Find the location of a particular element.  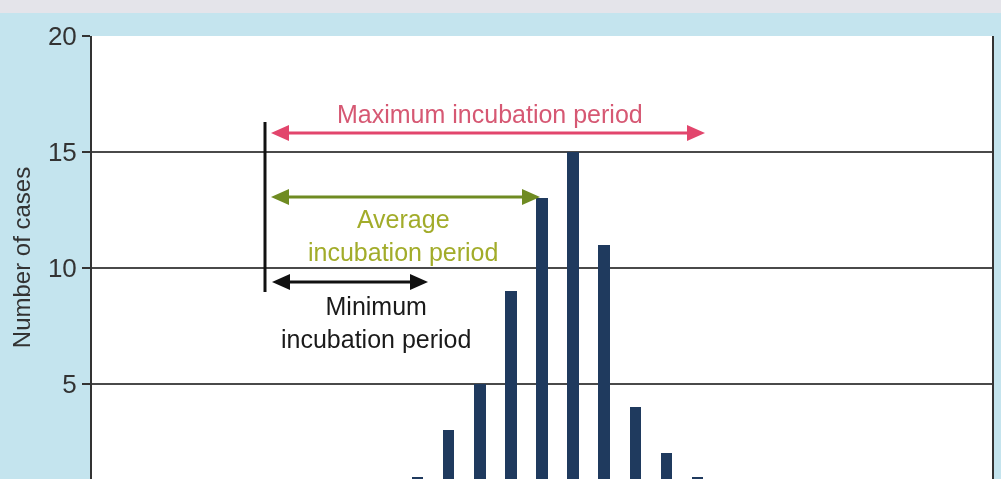

y-tick-label: 15 is located at coordinates (62, 152).